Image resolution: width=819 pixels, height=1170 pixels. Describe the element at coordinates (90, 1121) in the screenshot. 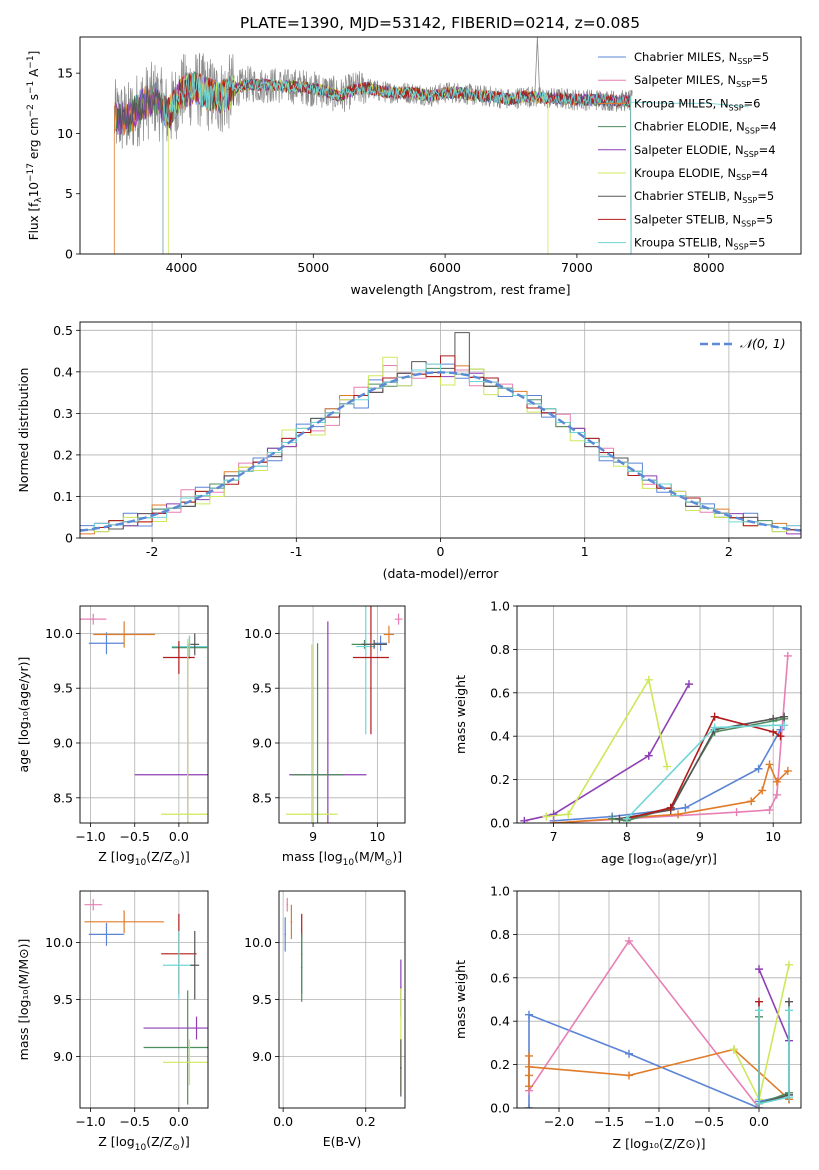

I see `x-tick-label: −1.0` at that location.